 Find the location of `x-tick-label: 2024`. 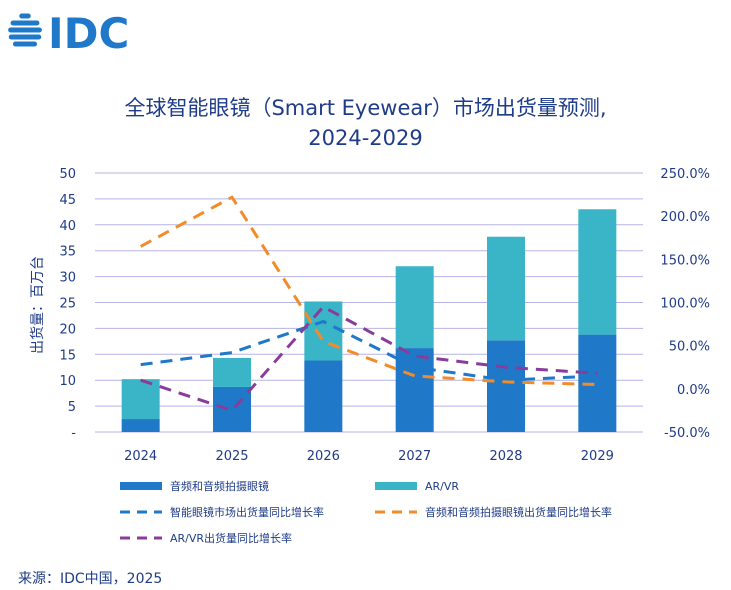

x-tick-label: 2024 is located at coordinates (140, 456).